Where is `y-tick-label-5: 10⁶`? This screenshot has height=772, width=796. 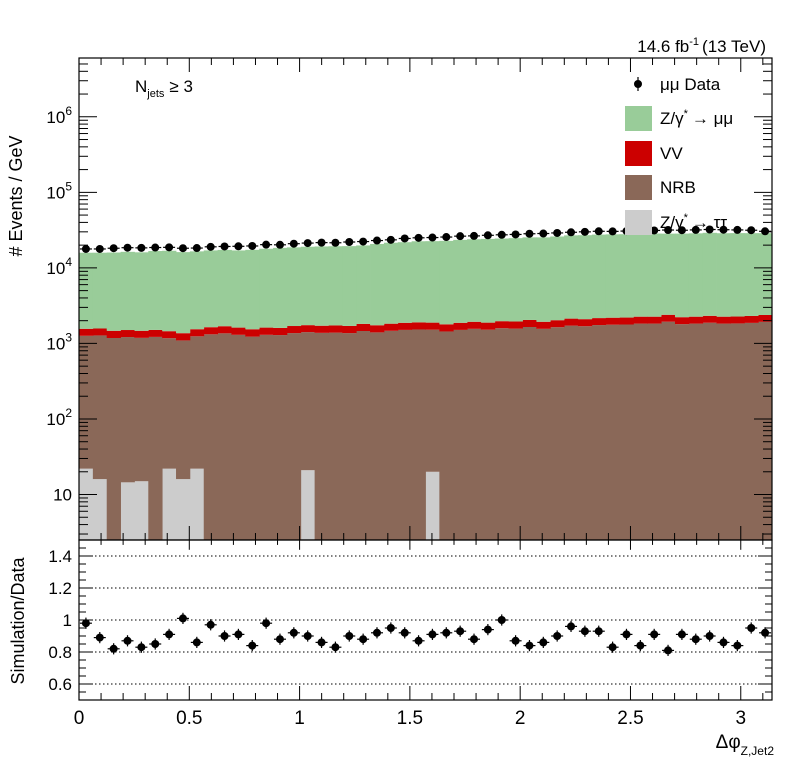
y-tick-label-5: 10⁶ is located at coordinates (59, 115).